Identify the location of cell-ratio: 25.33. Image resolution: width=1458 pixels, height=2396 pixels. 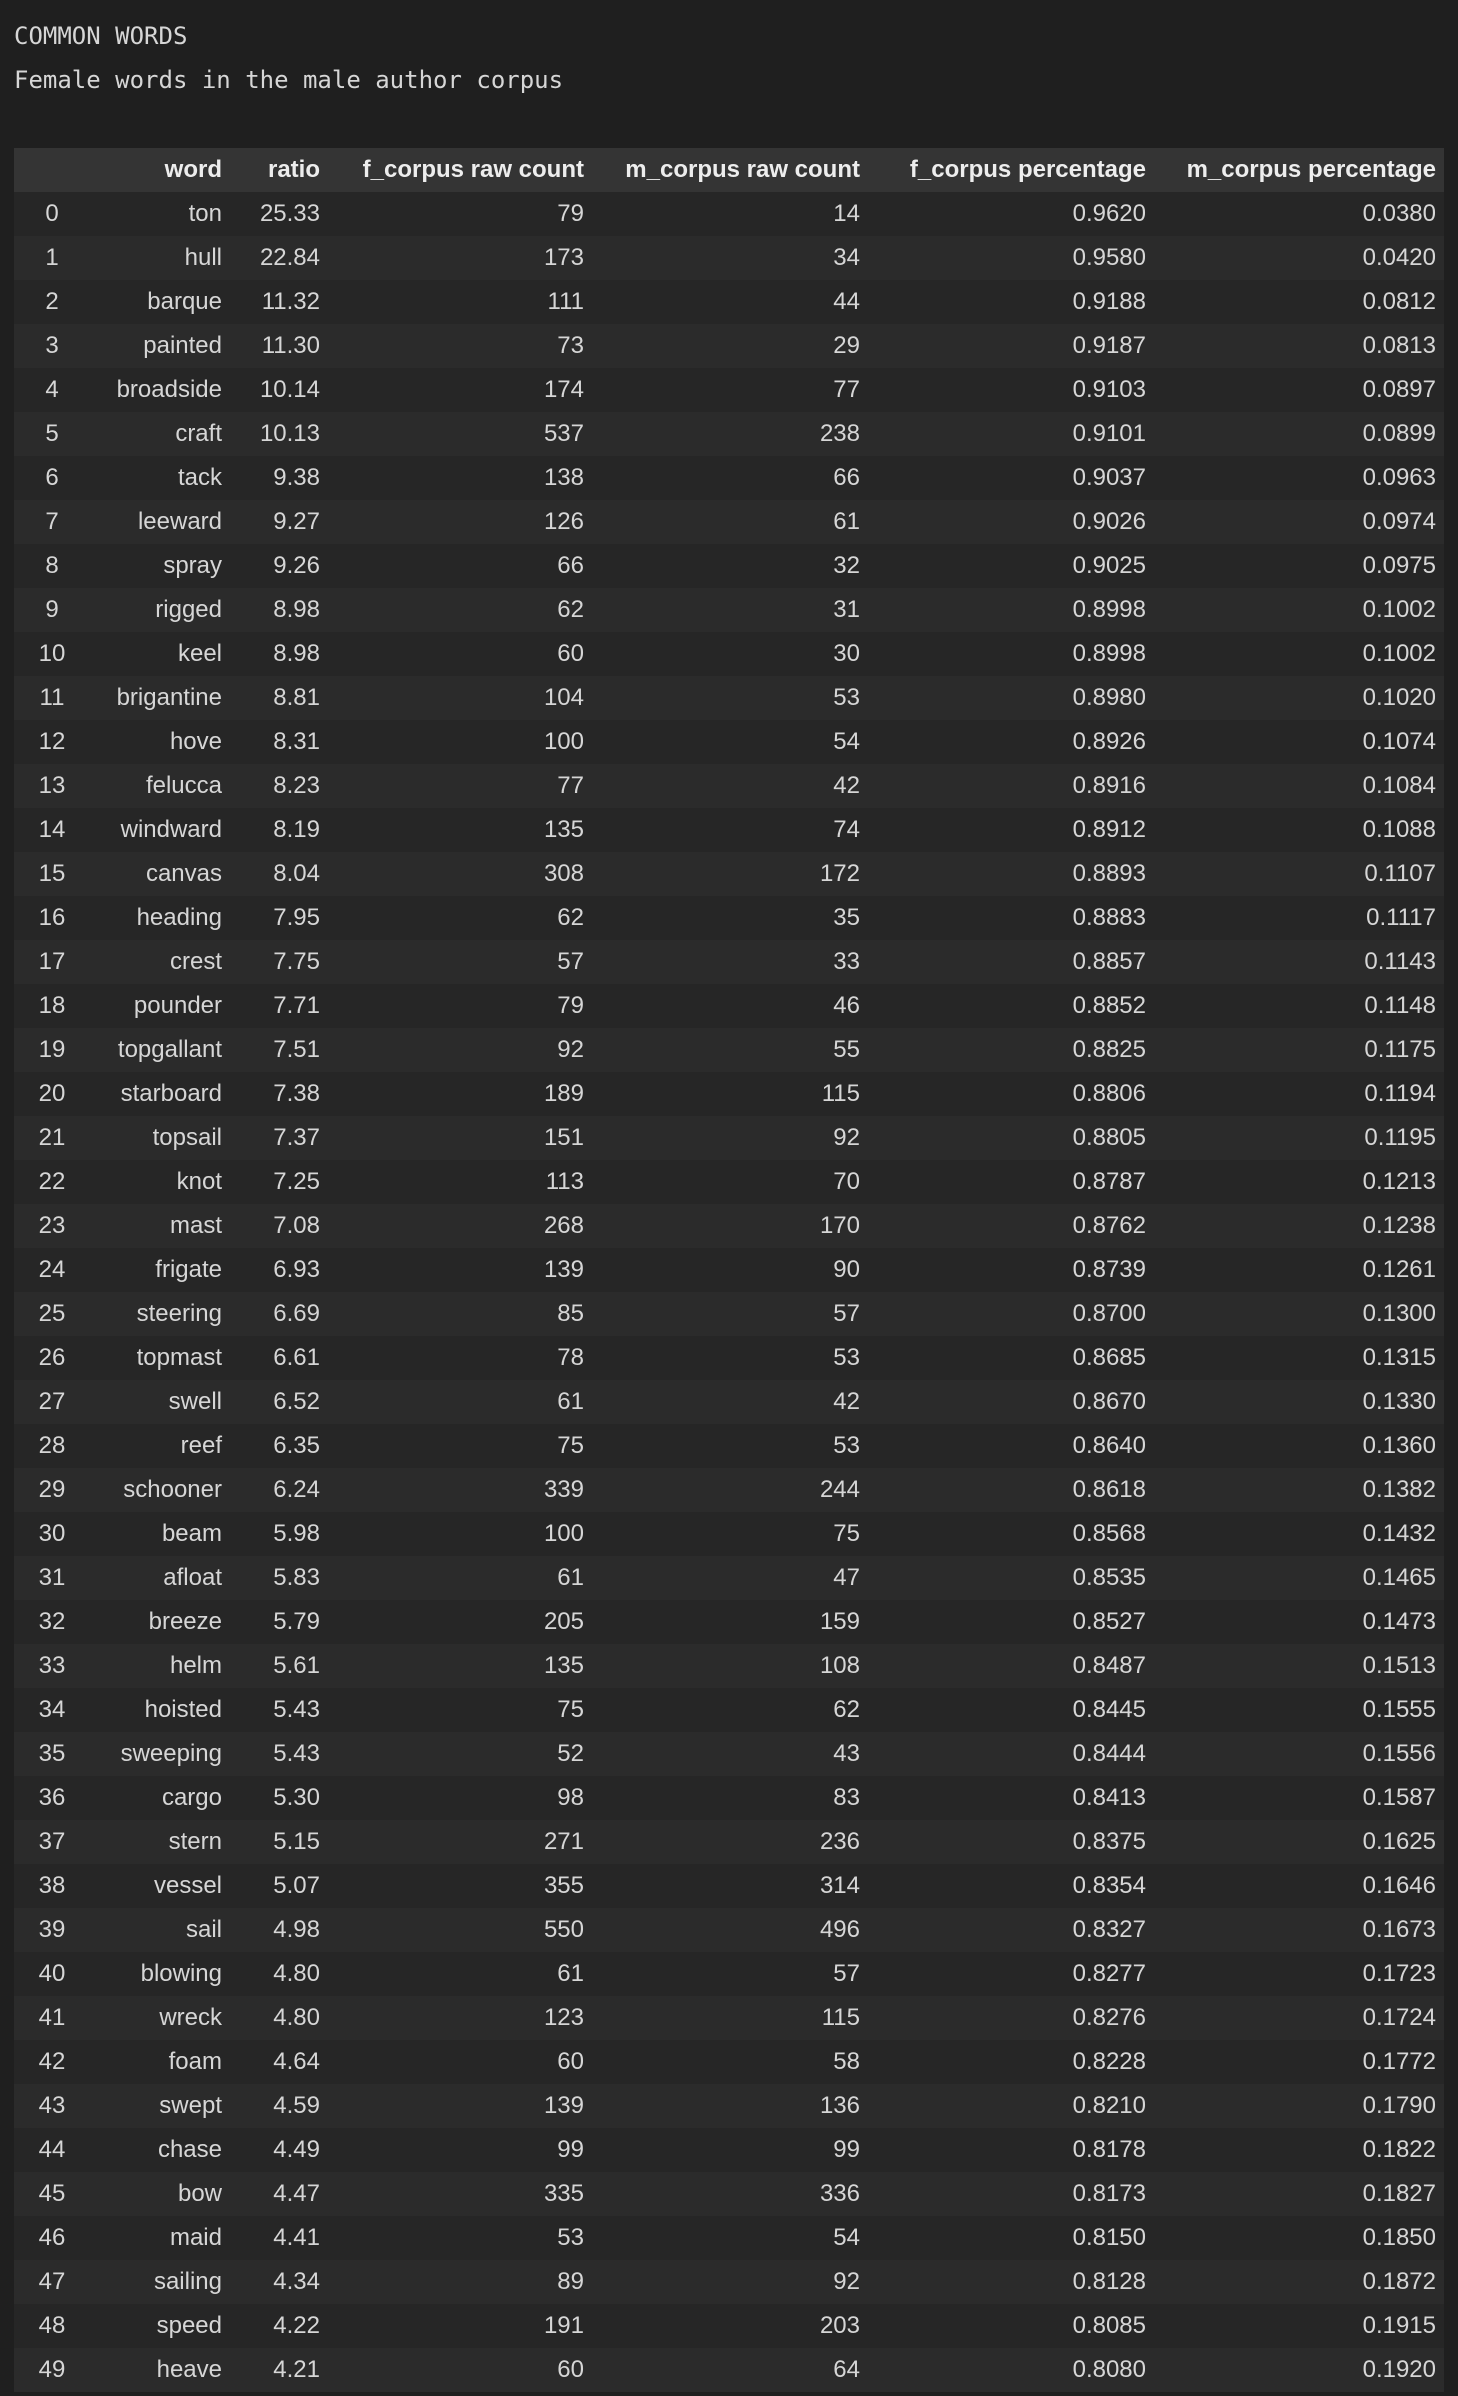
(289, 213).